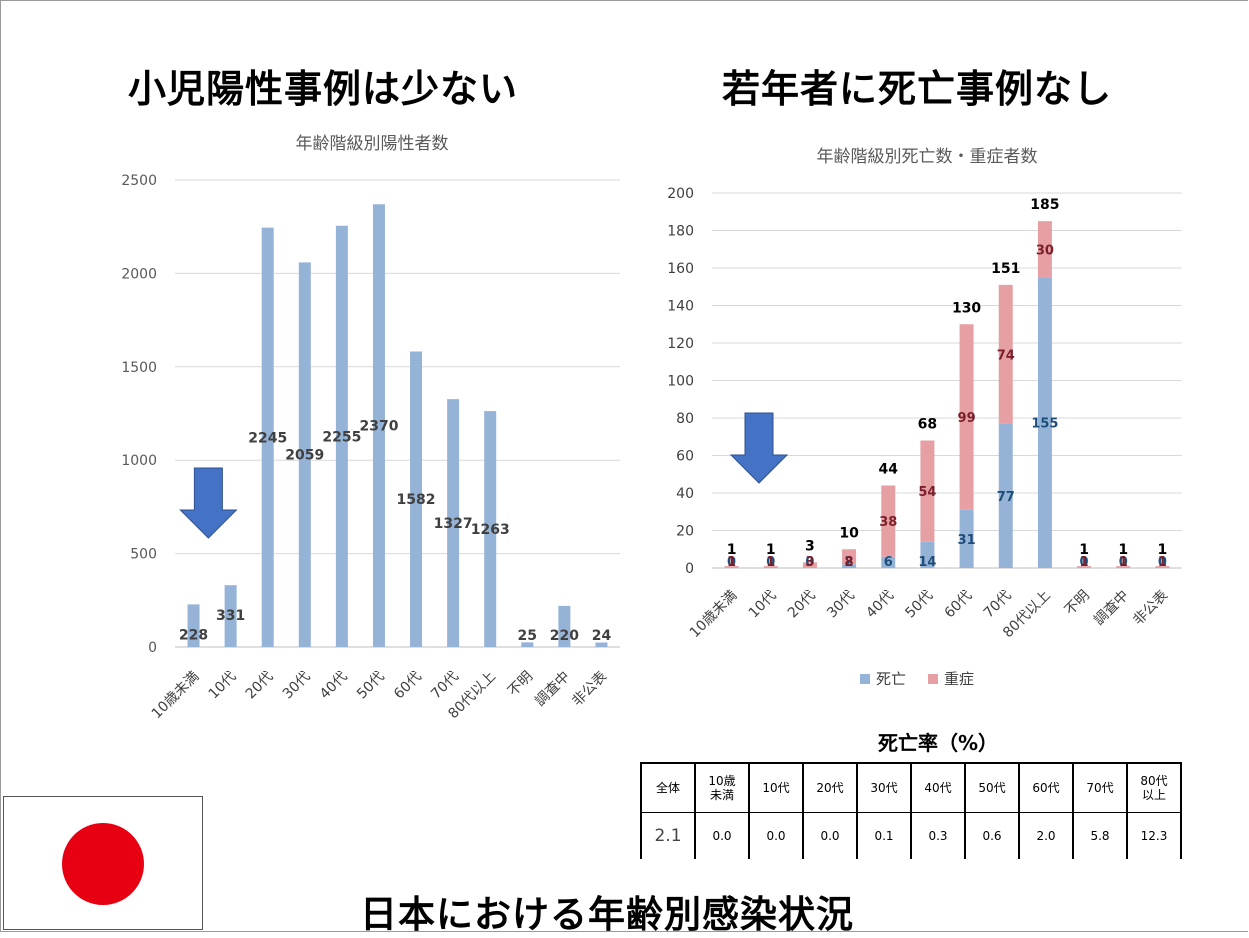 The width and height of the screenshot is (1249, 938). Describe the element at coordinates (680, 344) in the screenshot. I see `y-tick-label: 120` at that location.